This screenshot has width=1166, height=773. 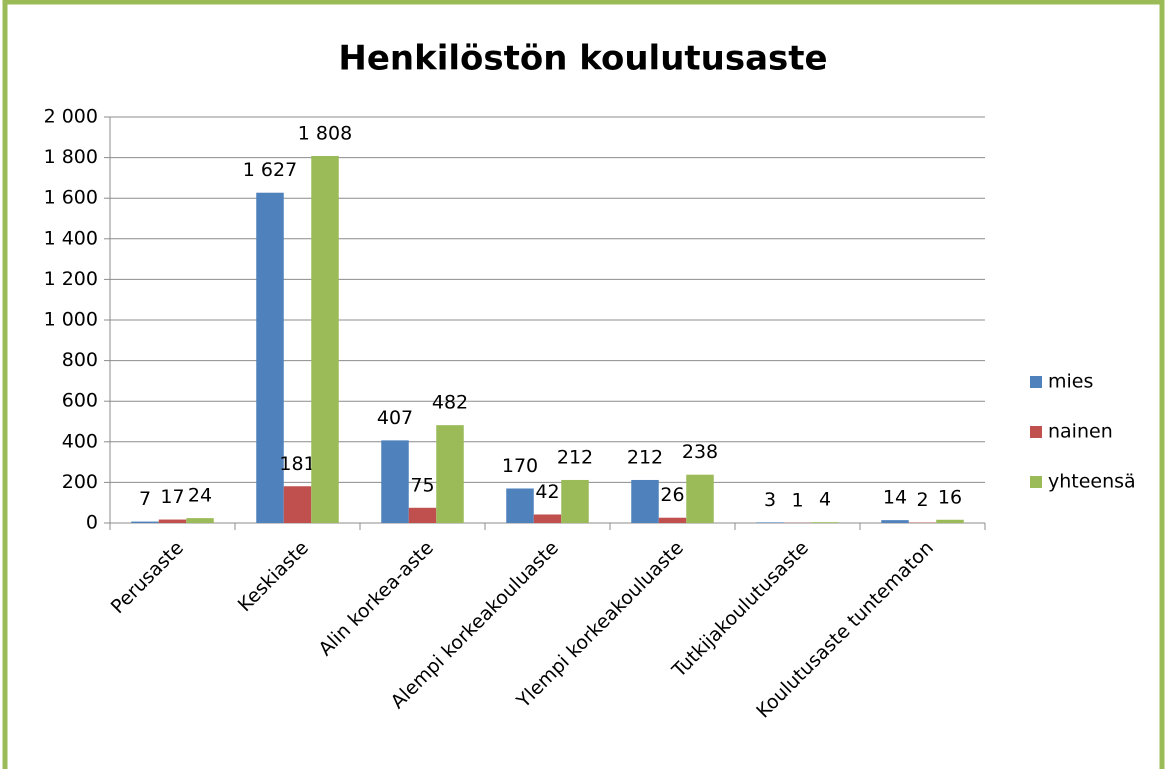 I want to click on legend-label: yhteensä, so click(x=1092, y=482).